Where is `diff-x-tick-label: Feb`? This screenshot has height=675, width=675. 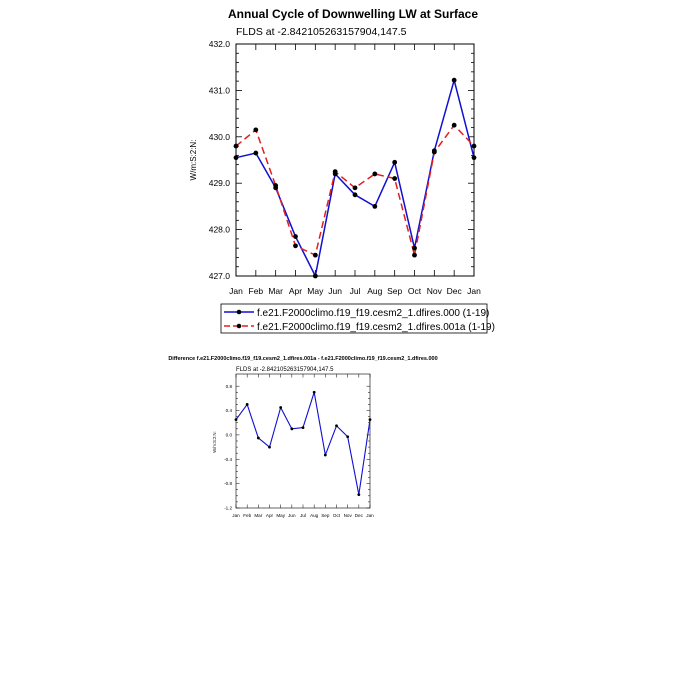 diff-x-tick-label: Feb is located at coordinates (247, 515).